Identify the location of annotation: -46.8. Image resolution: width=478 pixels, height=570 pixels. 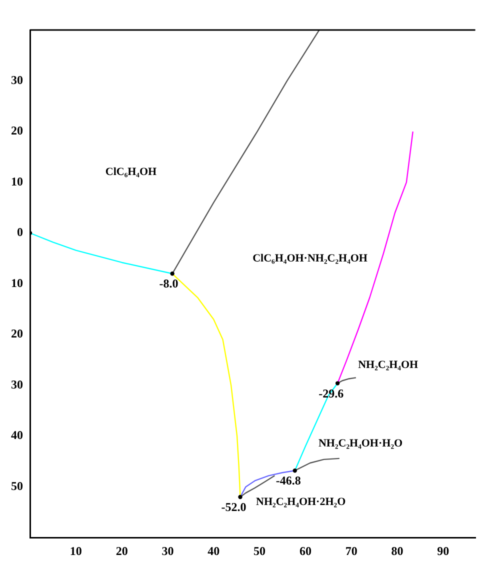
(288, 481).